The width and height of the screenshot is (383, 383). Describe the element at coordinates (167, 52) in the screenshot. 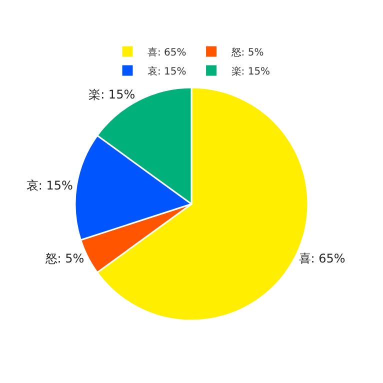

I see `legend-label: 喜: 65%` at that location.